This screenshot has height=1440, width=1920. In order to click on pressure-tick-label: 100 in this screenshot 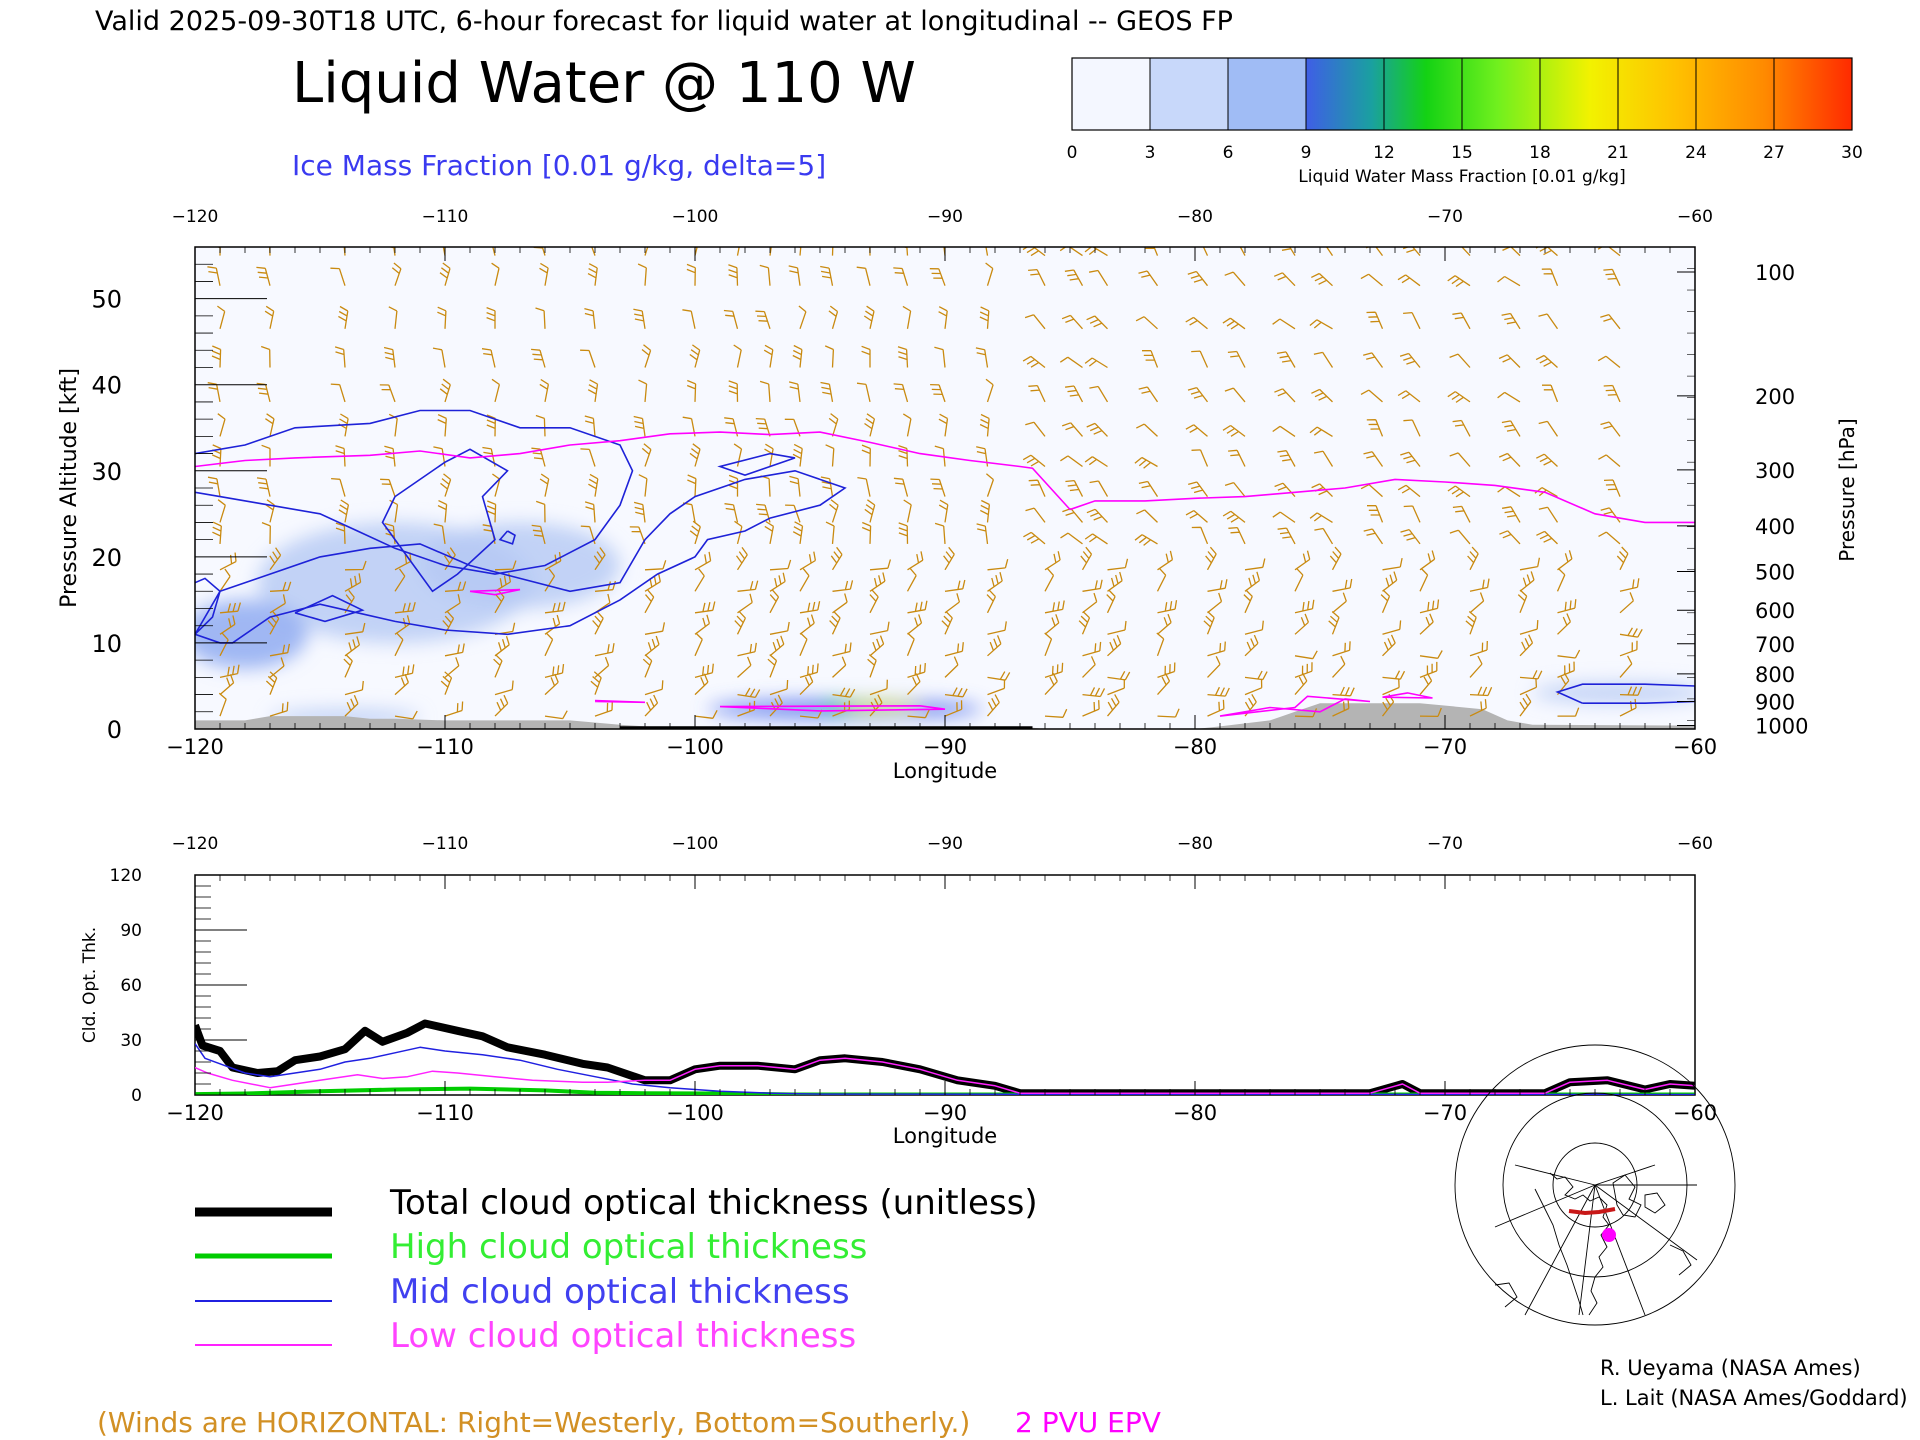, I will do `click(1775, 273)`.